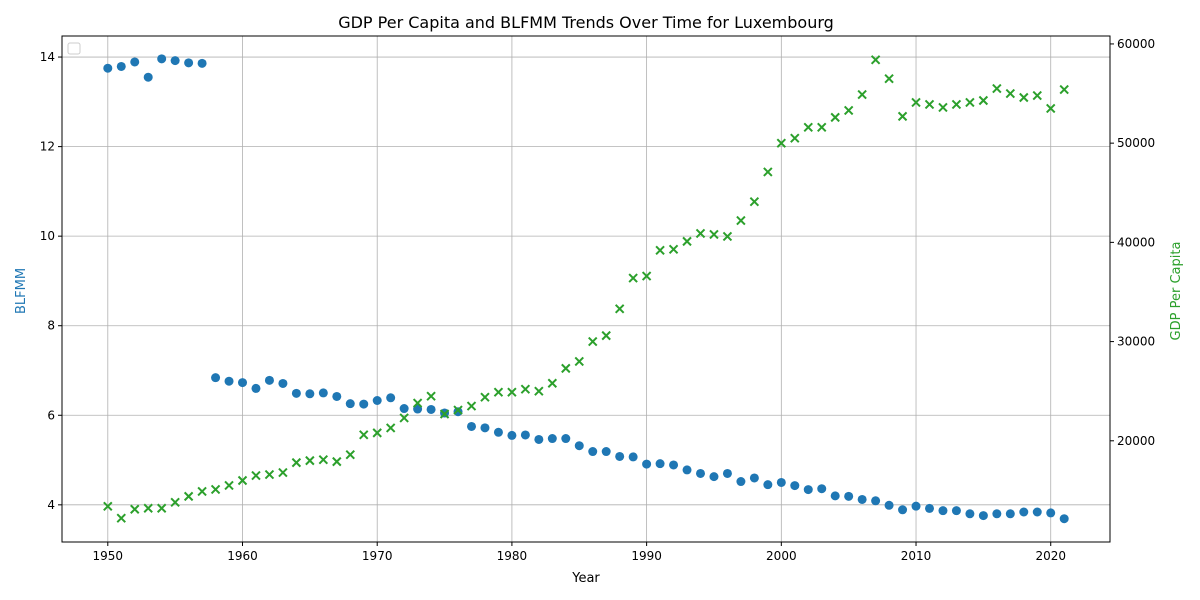  Describe the element at coordinates (51, 326) in the screenshot. I see `left-tick-label: 8` at that location.